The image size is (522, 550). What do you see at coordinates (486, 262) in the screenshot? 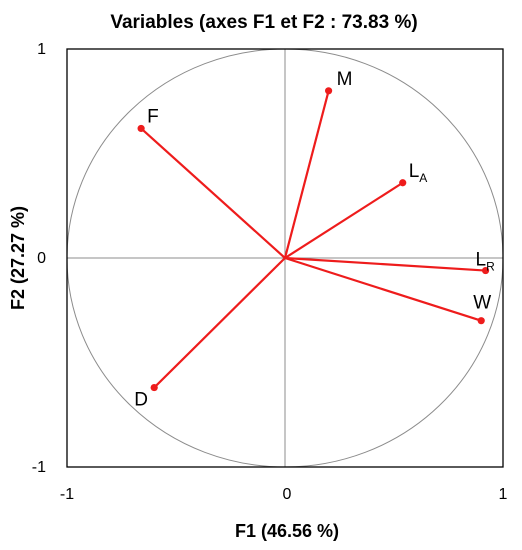
I see `vector-label: LR` at bounding box center [486, 262].